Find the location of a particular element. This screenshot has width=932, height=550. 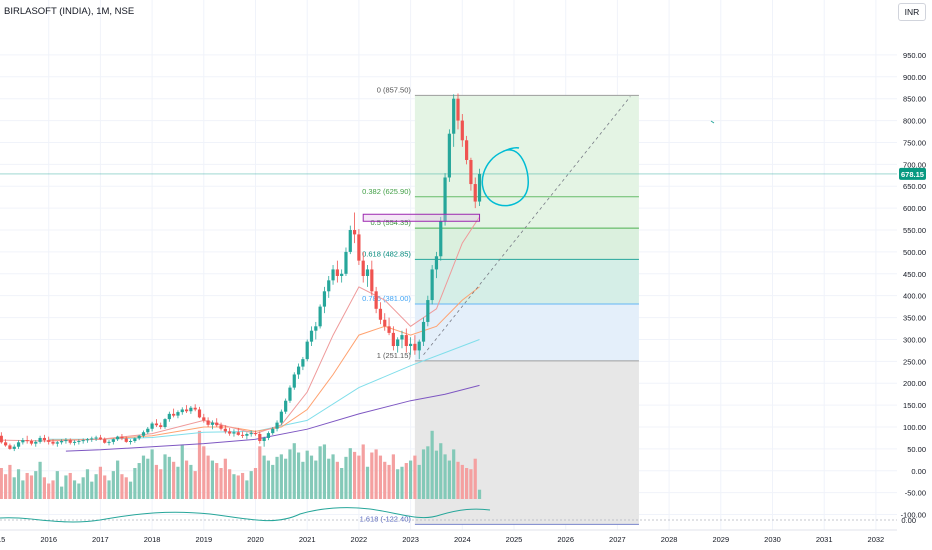

price-tick-label: 750.00 is located at coordinates (914, 142).